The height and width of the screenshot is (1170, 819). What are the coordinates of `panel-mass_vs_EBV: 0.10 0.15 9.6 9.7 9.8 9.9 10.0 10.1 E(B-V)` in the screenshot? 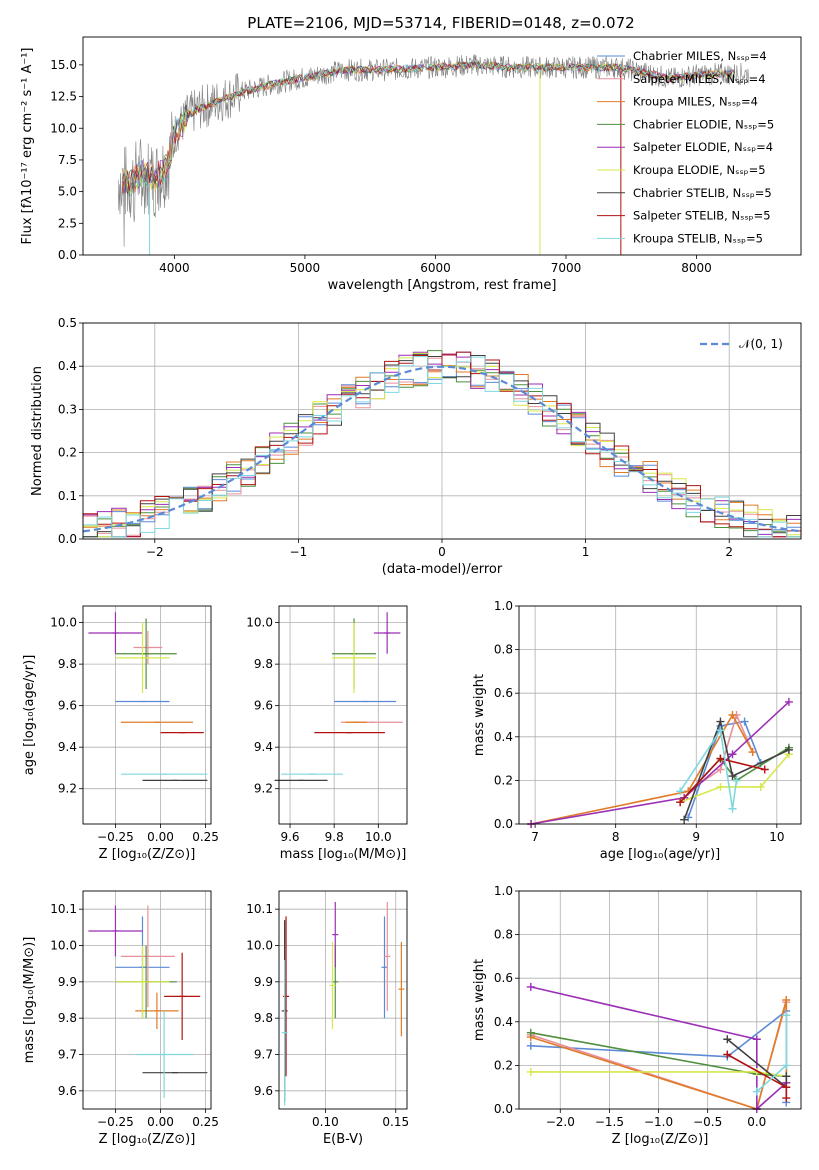 It's located at (327, 1018).